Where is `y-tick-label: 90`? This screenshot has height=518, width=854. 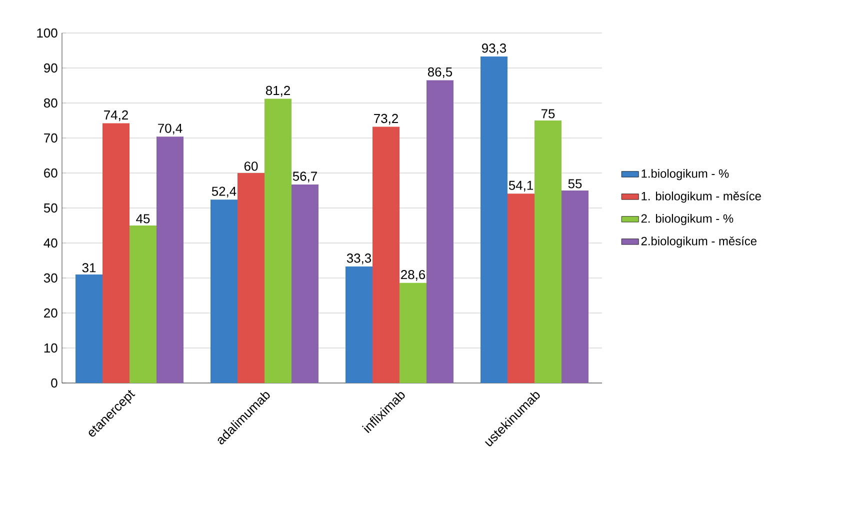 y-tick-label: 90 is located at coordinates (51, 68).